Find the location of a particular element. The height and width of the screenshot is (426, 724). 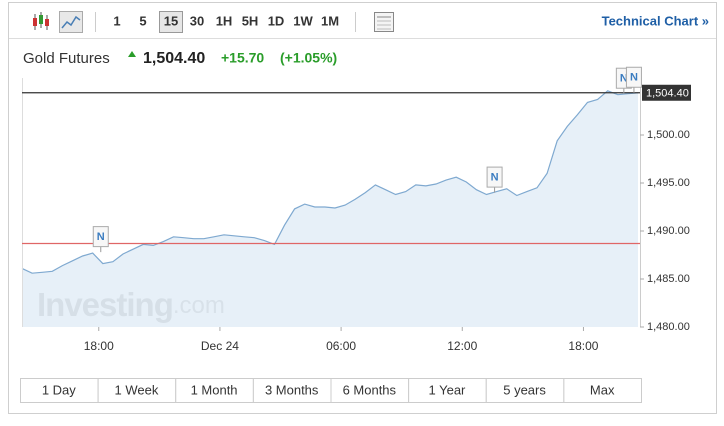

price-tag is located at coordinates (666, 92).